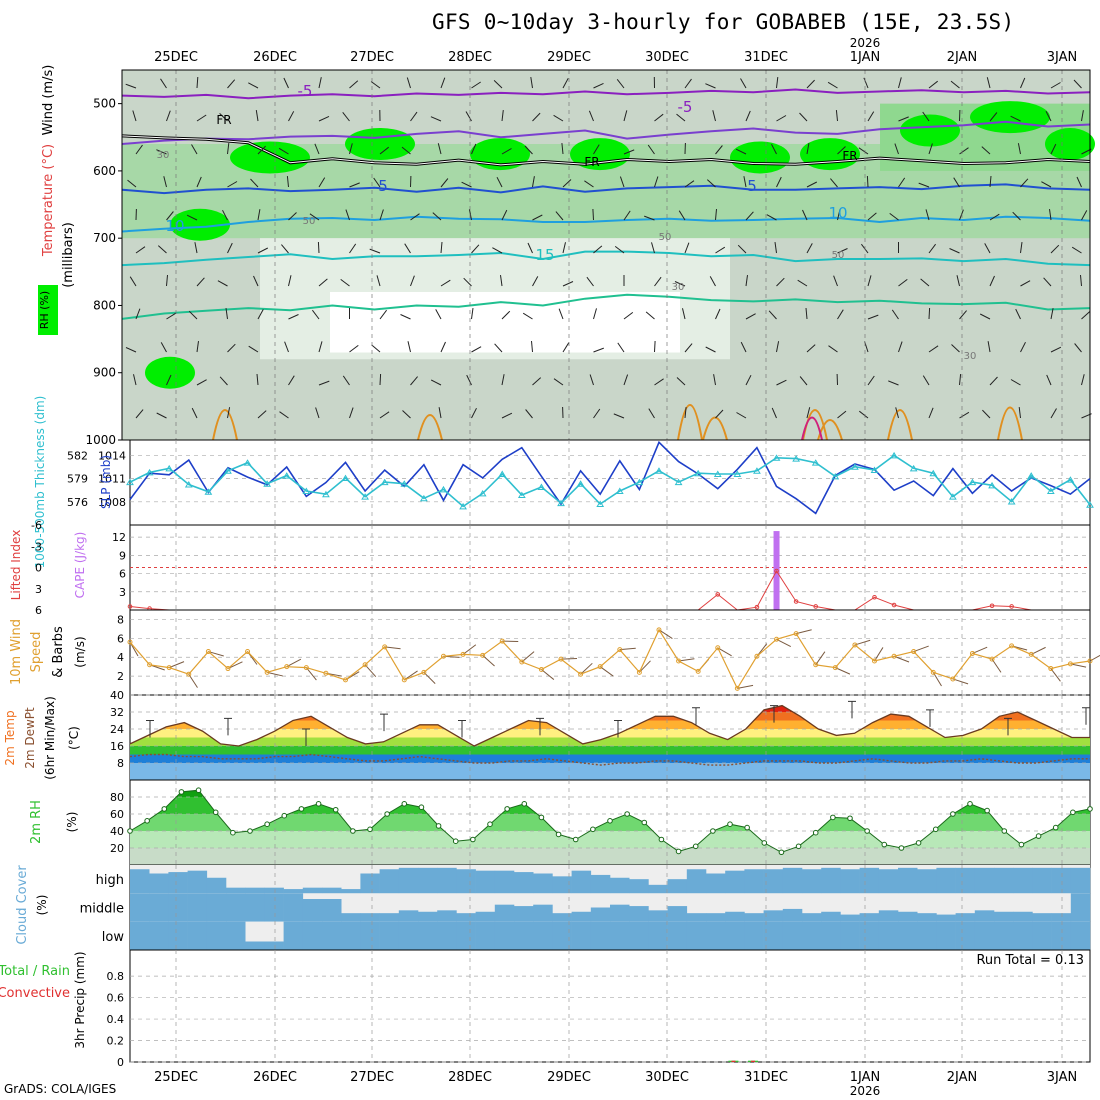 This screenshot has height=1100, width=1100. I want to click on rh-contour-label: 30, so click(970, 356).